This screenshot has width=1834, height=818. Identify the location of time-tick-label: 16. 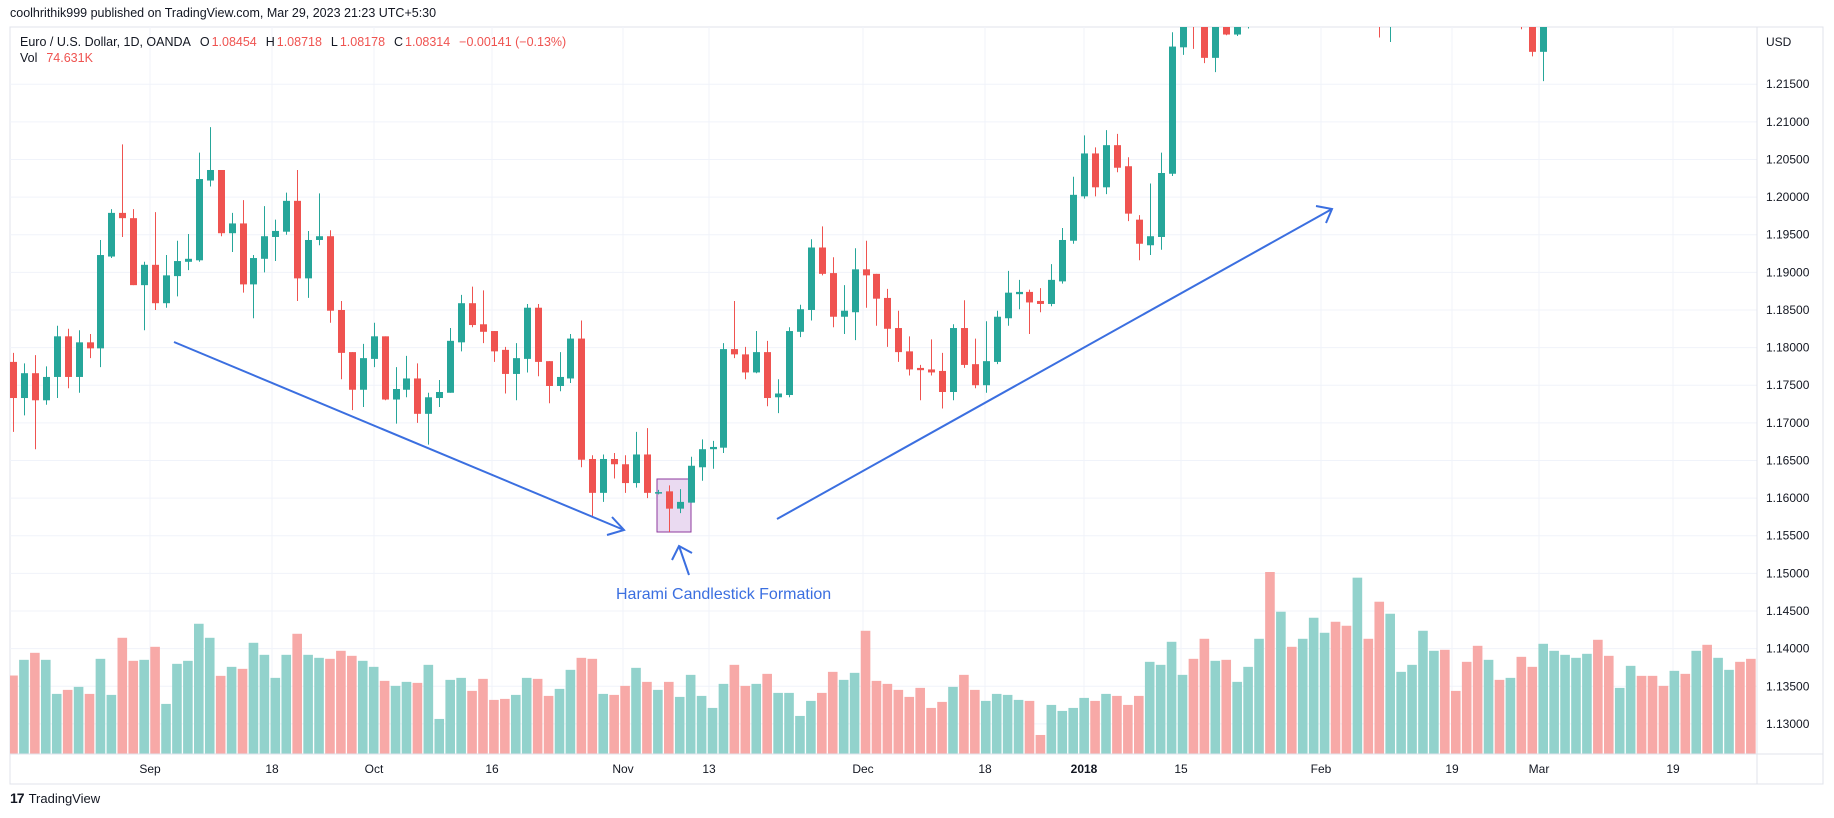
(492, 769).